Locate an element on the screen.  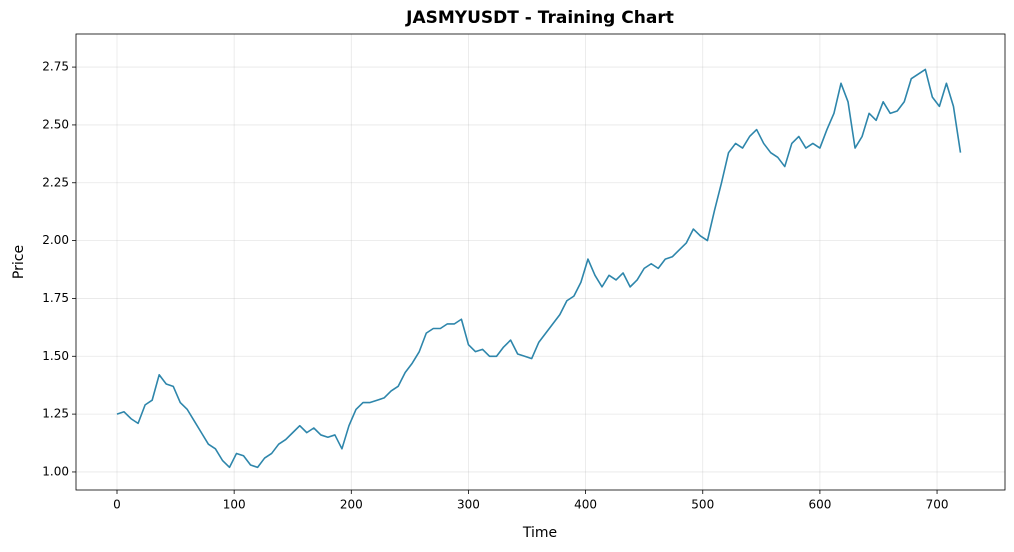
y-tick-label: 2.75 is located at coordinates (55, 67).